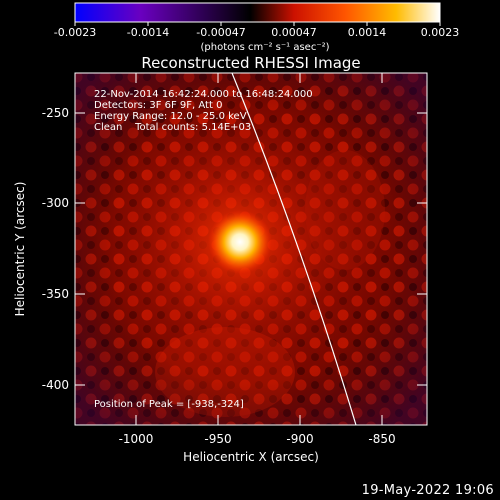 The height and width of the screenshot is (500, 500). I want to click on peak-position-label: Position of Peak = [-938,-324], so click(169, 404).